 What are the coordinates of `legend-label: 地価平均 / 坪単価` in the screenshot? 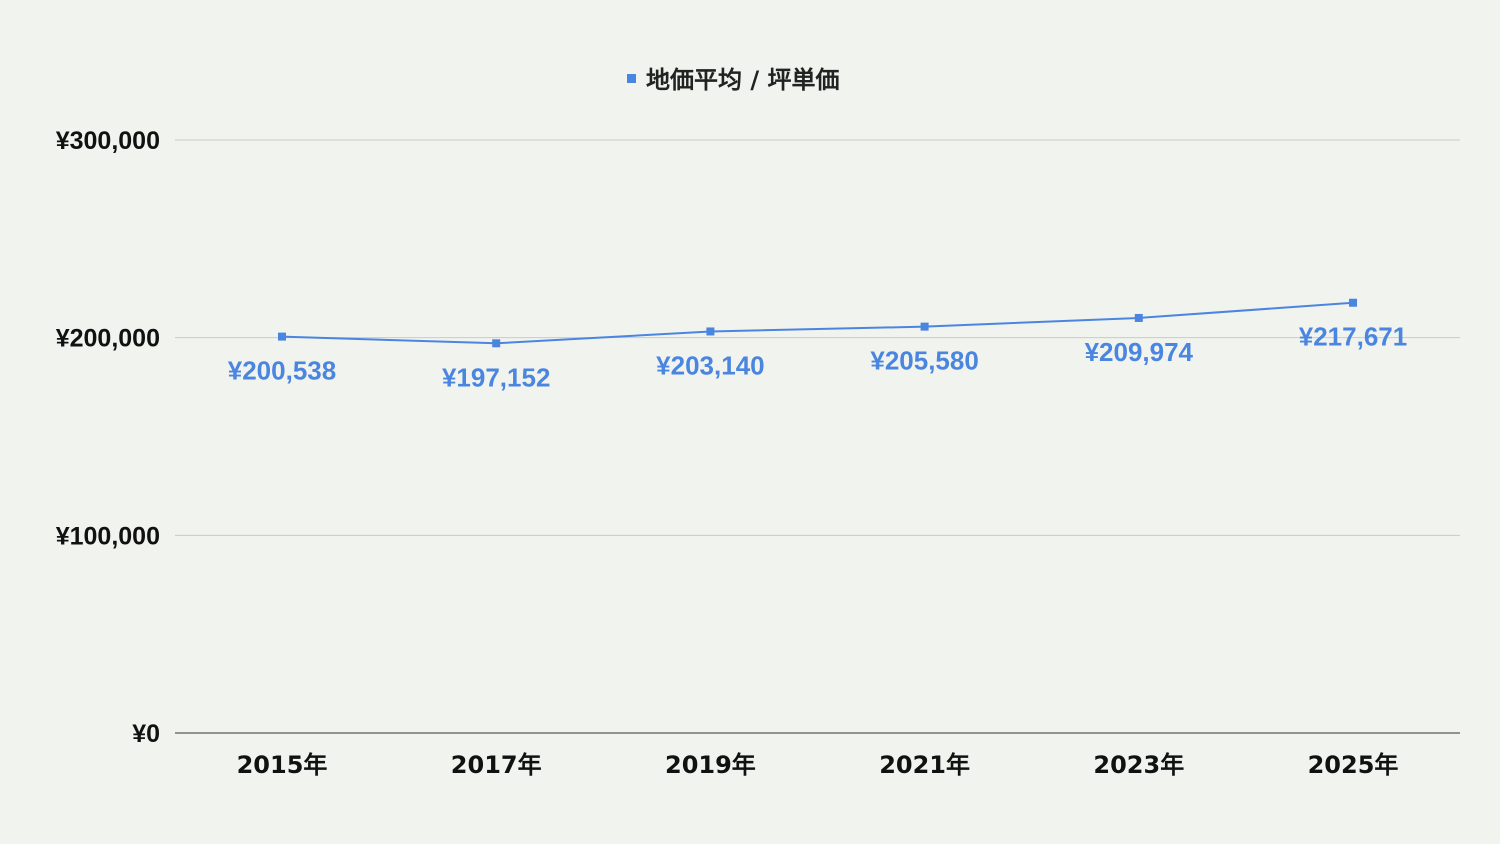 It's located at (742, 80).